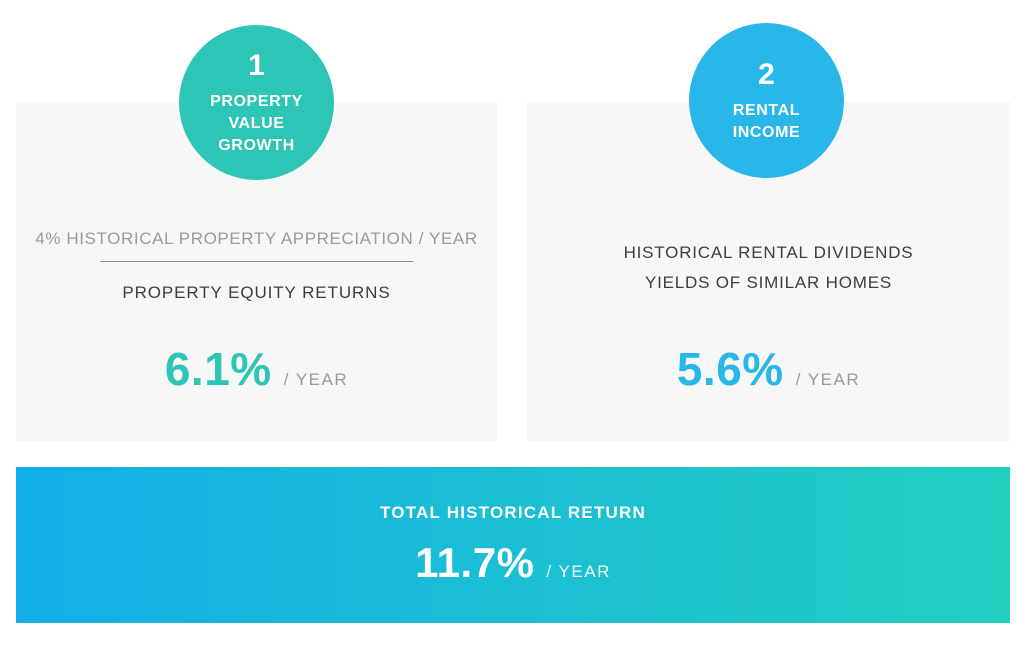  I want to click on equity-rate-value: 6.1%, so click(218, 369).